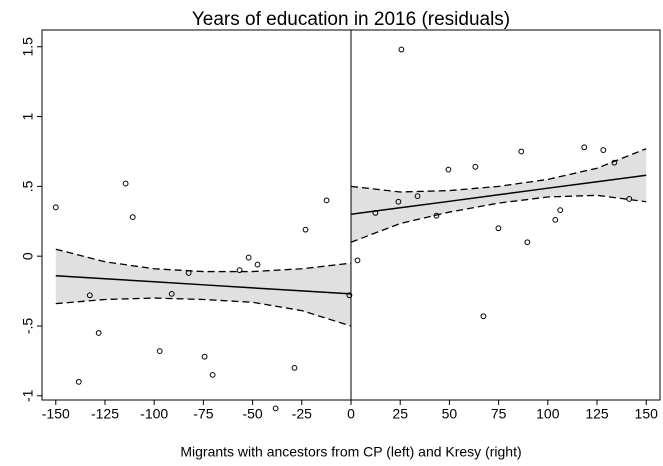 This screenshot has width=663, height=466. Describe the element at coordinates (28, 116) in the screenshot. I see `y-tick-label: 1` at that location.